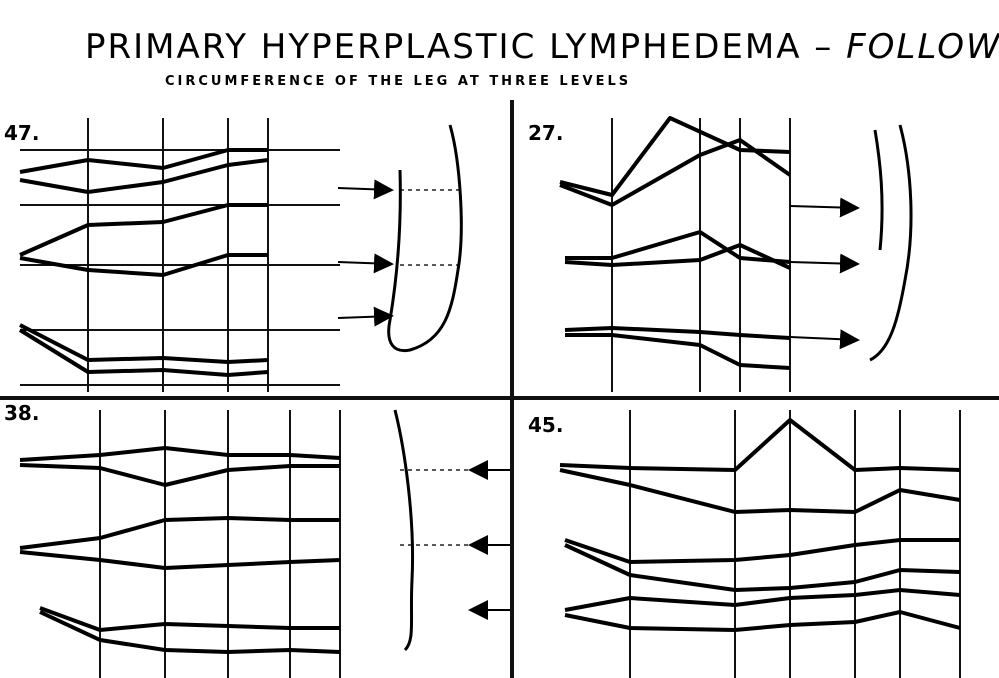 The image size is (999, 678). What do you see at coordinates (21, 413) in the screenshot?
I see `panel-label: 38.` at bounding box center [21, 413].